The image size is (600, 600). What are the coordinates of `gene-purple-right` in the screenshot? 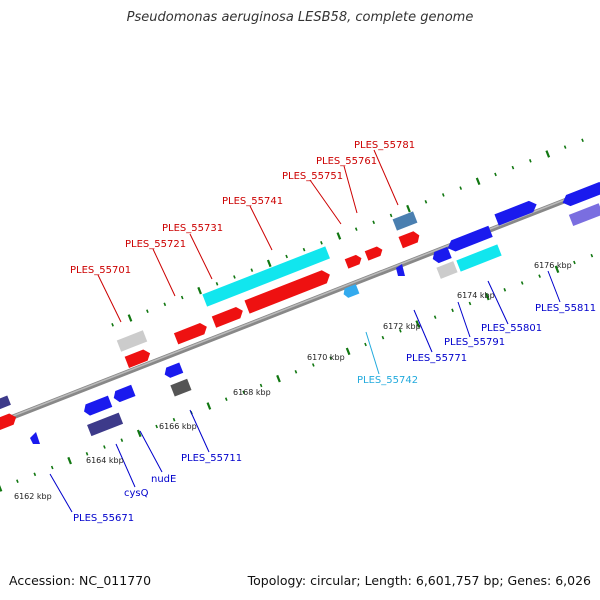 It's located at (584, 215).